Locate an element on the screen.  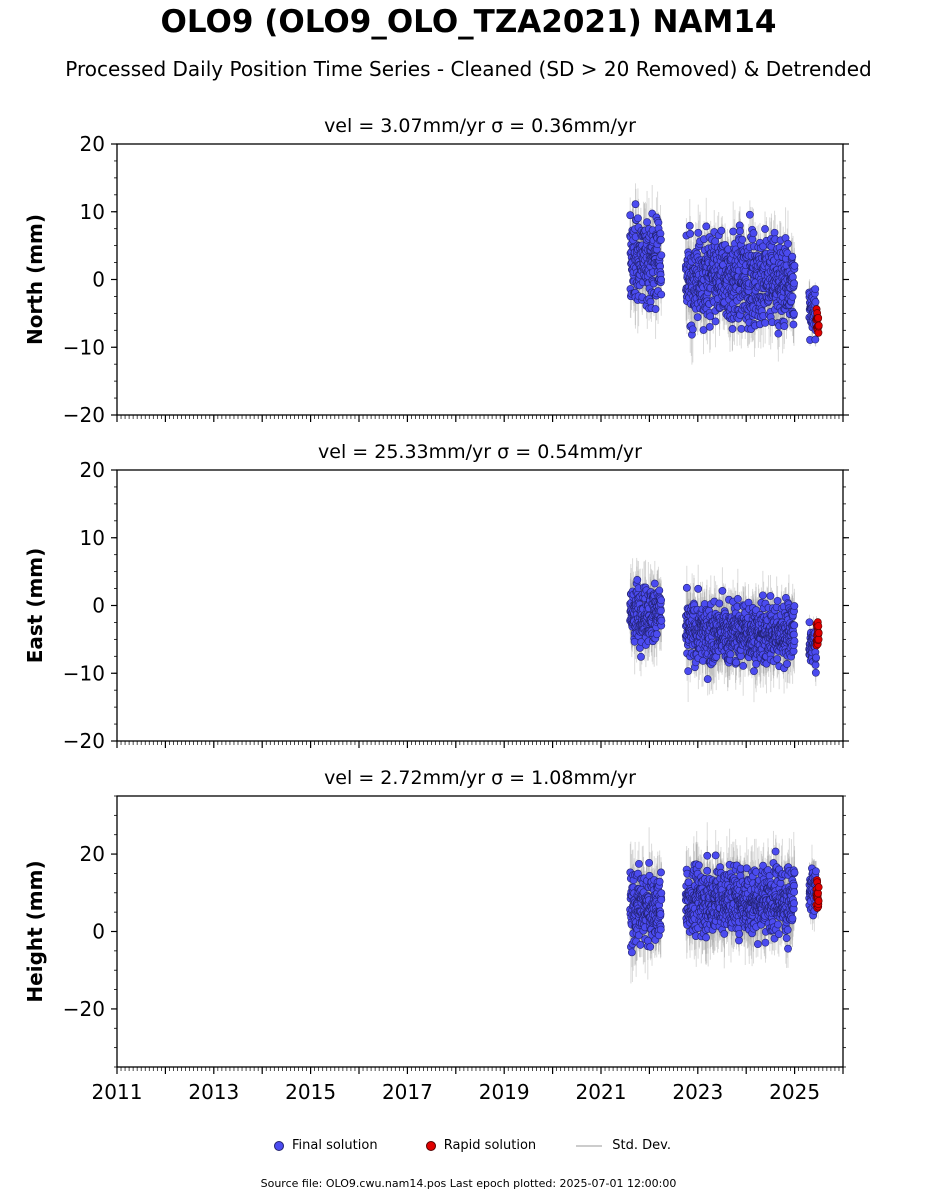
panel-title: vel = 2.72mm/yr σ = 1.08mm/yr is located at coordinates (480, 778).